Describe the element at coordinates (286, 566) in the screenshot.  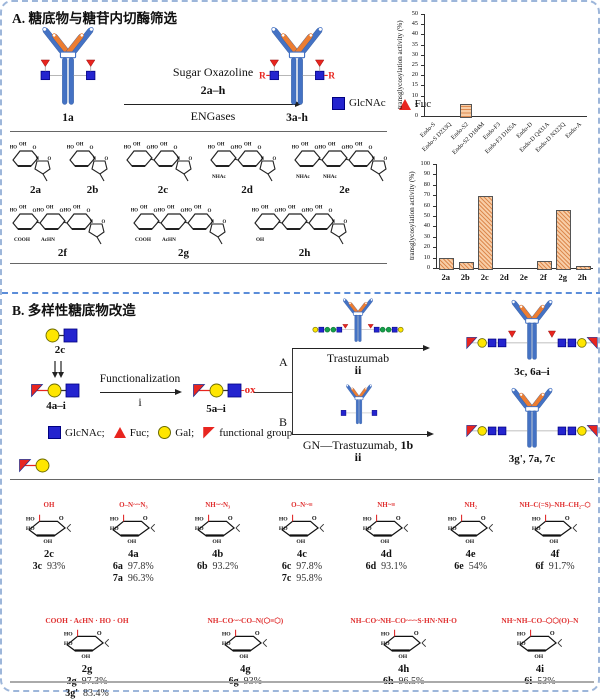
I see `product-id: 6c` at that location.